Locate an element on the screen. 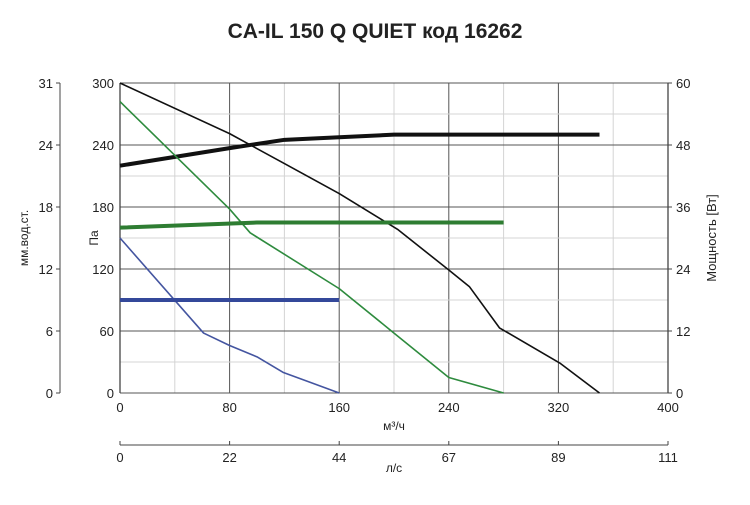 The image size is (750, 505). y-outer-tick-label: 12 is located at coordinates (46, 269).